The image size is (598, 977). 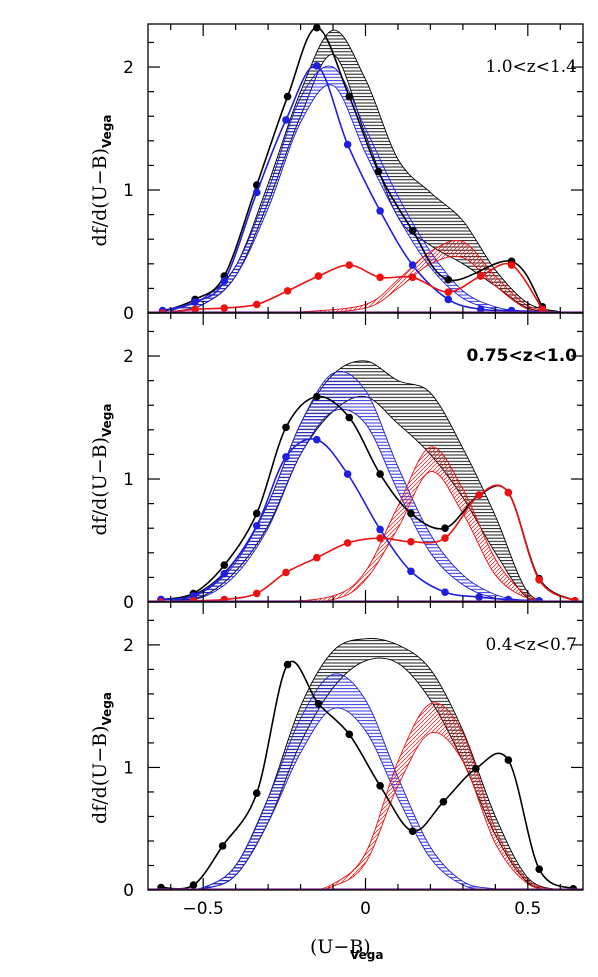 I want to click on x-tick-label: −0.5, so click(x=203, y=909).